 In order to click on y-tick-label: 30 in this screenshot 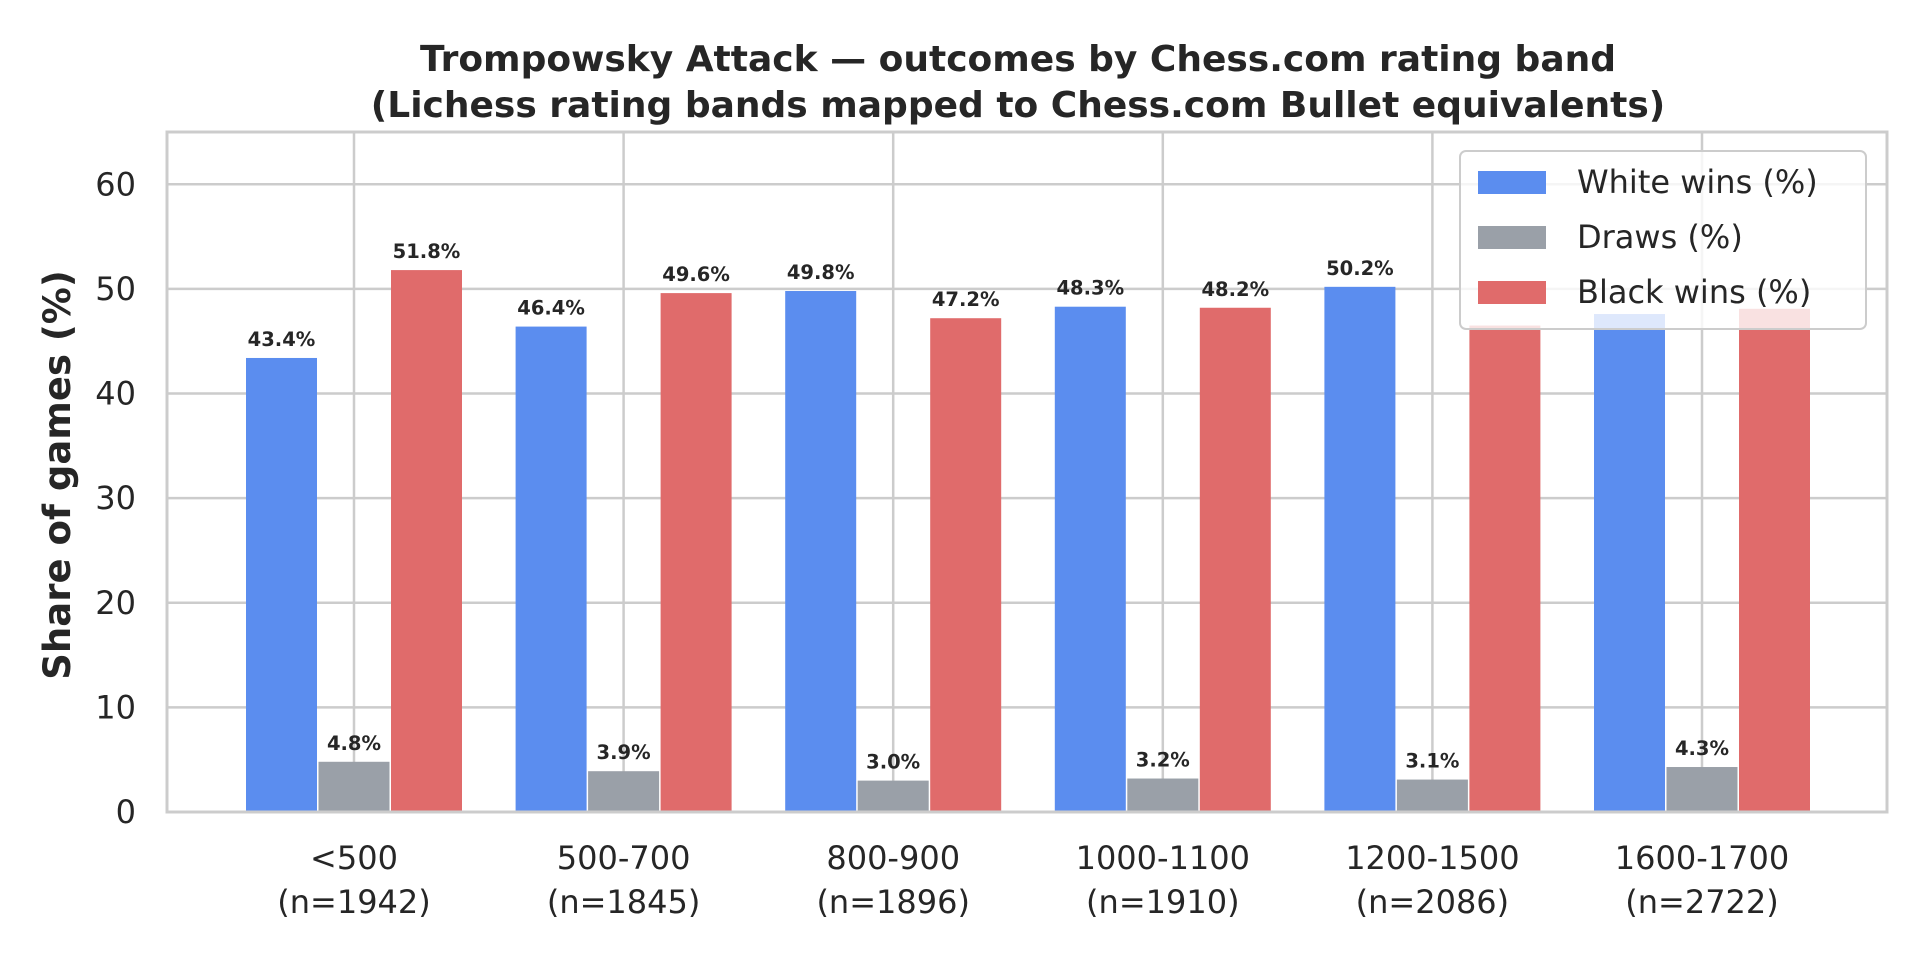, I will do `click(115, 498)`.